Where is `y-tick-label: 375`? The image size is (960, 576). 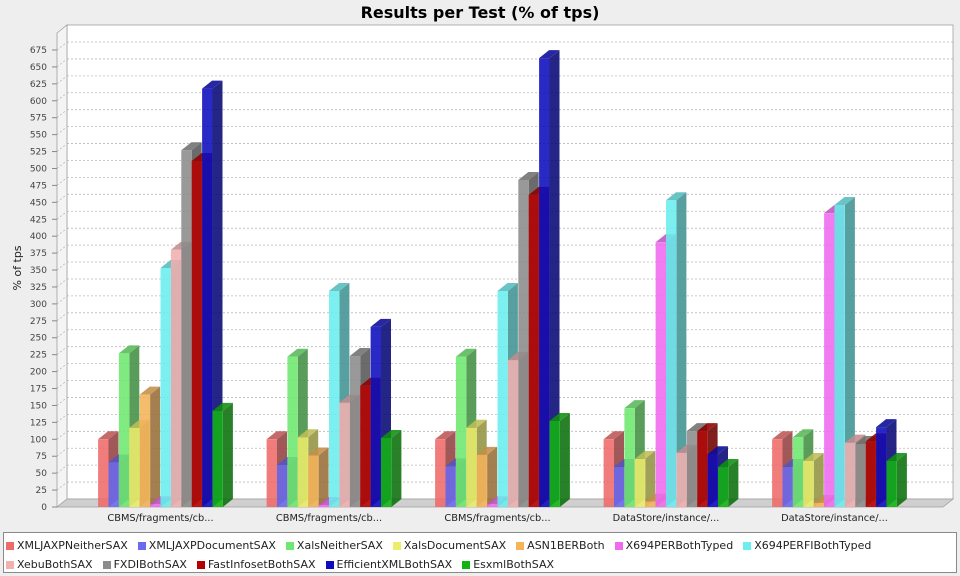
y-tick-label: 375 is located at coordinates (38, 254).